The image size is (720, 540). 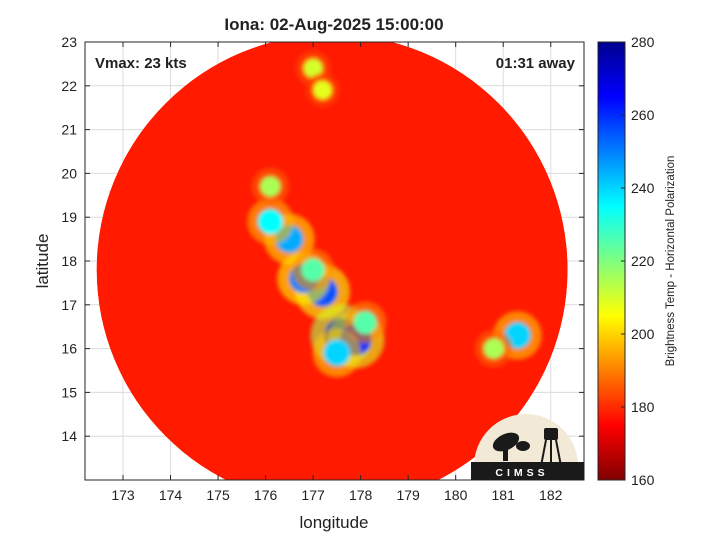 I want to click on y-tick-label: 22, so click(x=69, y=86).